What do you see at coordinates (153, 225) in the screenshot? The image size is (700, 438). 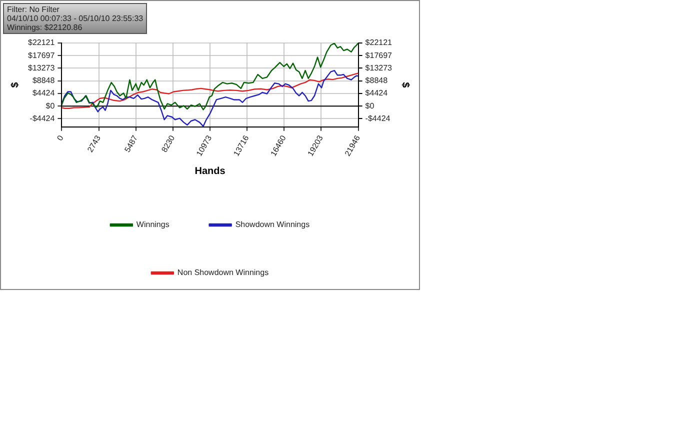 I see `legend-label: Winnings` at bounding box center [153, 225].